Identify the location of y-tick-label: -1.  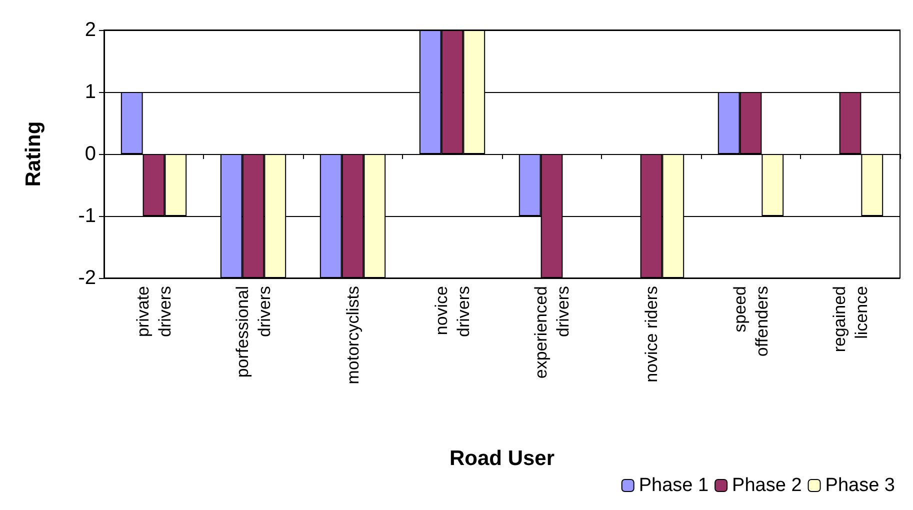
(87, 216).